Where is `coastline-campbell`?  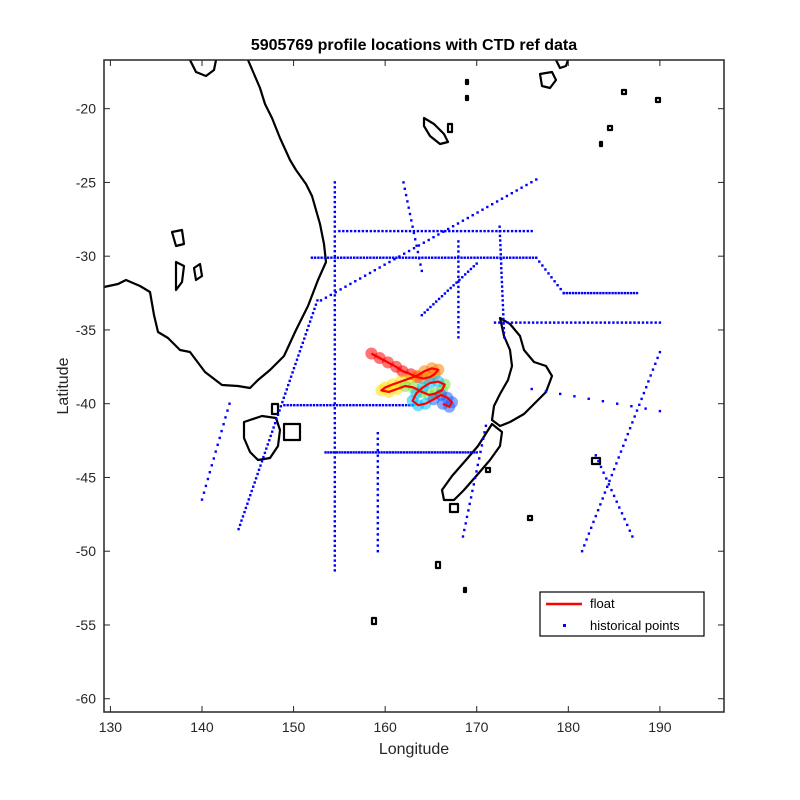 coastline-campbell is located at coordinates (530, 518).